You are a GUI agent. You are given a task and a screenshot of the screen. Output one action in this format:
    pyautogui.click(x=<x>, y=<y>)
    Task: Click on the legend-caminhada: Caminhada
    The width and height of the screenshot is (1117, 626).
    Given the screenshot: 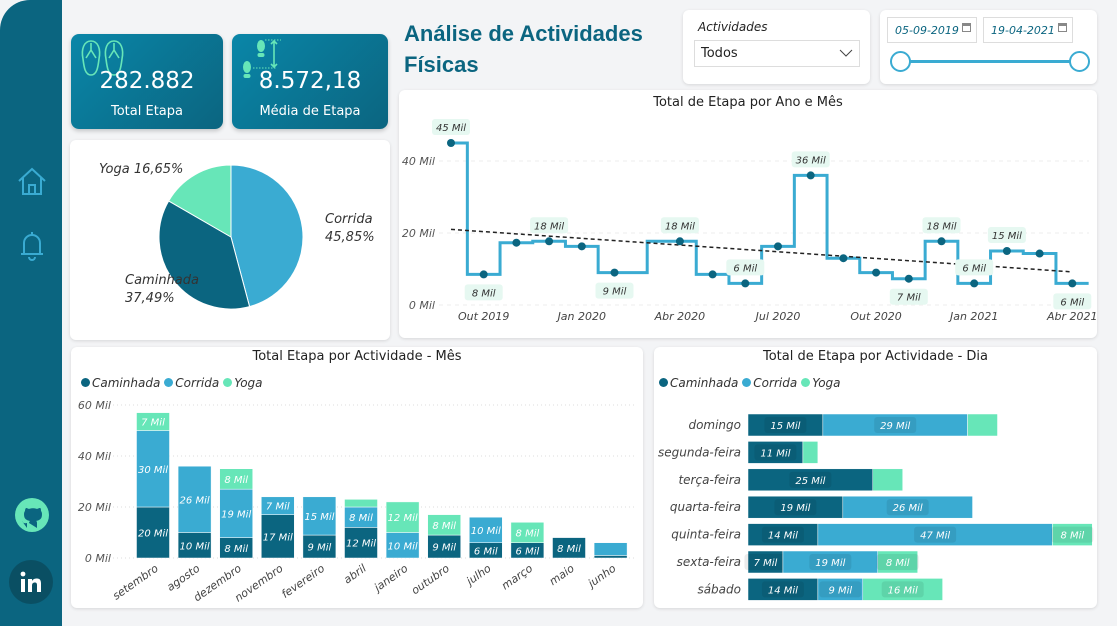 What is the action you would take?
    pyautogui.click(x=120, y=383)
    